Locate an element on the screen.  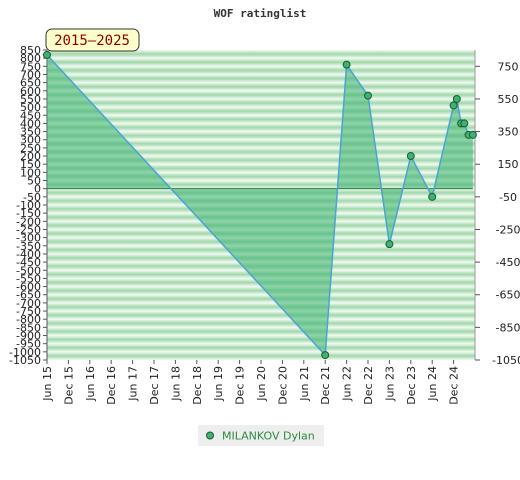
legend-label: MILANKOV Dylan is located at coordinates (268, 436).